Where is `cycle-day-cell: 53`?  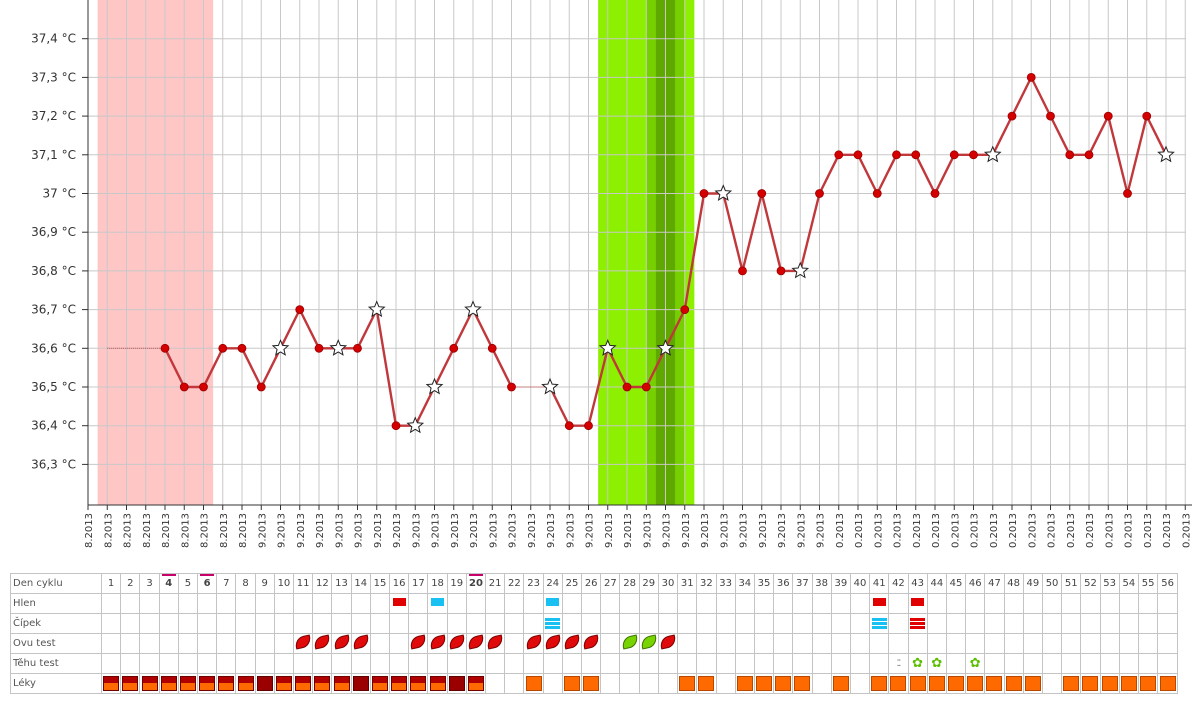
cycle-day-cell: 53 is located at coordinates (1109, 583).